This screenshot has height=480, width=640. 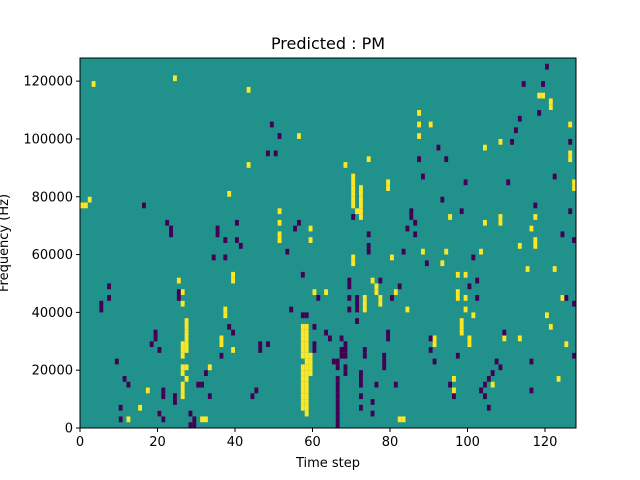 What do you see at coordinates (327, 463) in the screenshot?
I see `x-axis-title: Time step` at bounding box center [327, 463].